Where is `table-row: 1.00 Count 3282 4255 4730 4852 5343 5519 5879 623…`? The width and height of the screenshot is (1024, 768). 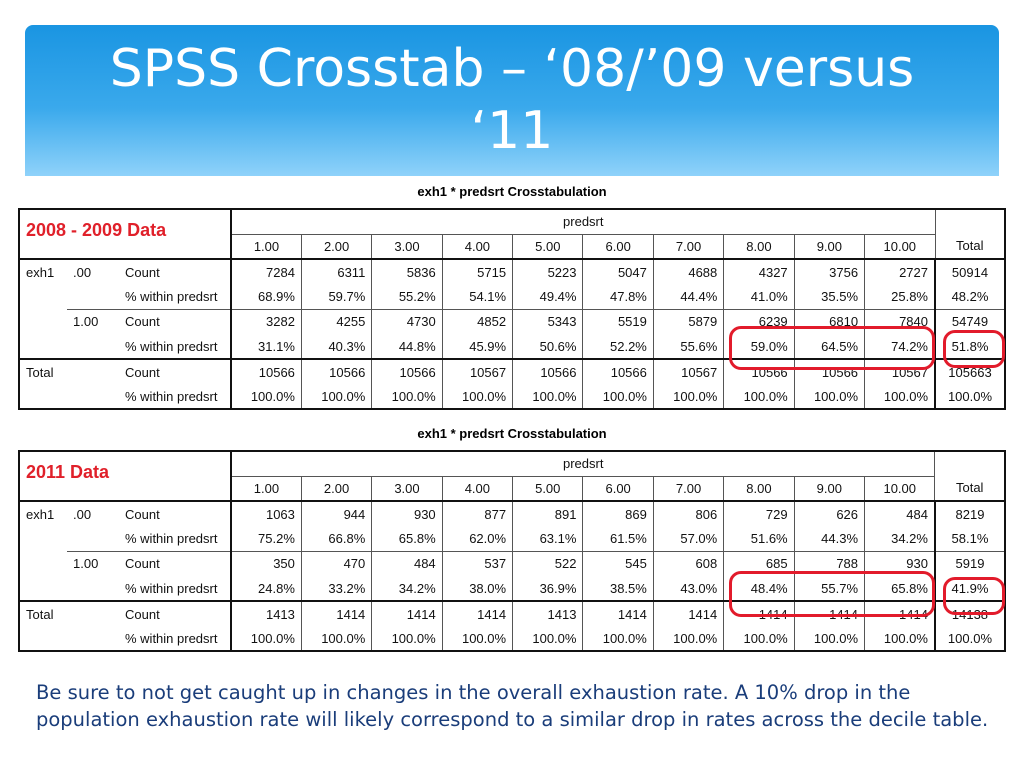
table-row: 1.00 Count 3282 4255 4730 4852 5343 5519 5879 623… is located at coordinates (512, 321).